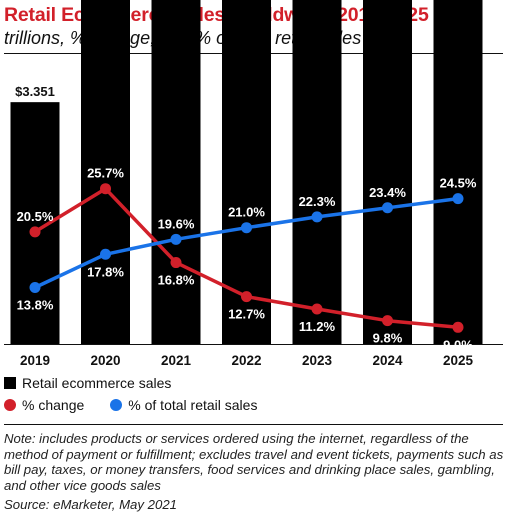 The width and height of the screenshot is (509, 518). Describe the element at coordinates (246, 360) in the screenshot. I see `x-tick-label: 2022` at that location.